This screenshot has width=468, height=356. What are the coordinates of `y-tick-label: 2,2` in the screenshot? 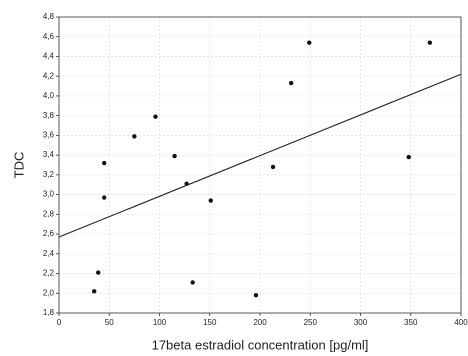 It's located at (49, 273).